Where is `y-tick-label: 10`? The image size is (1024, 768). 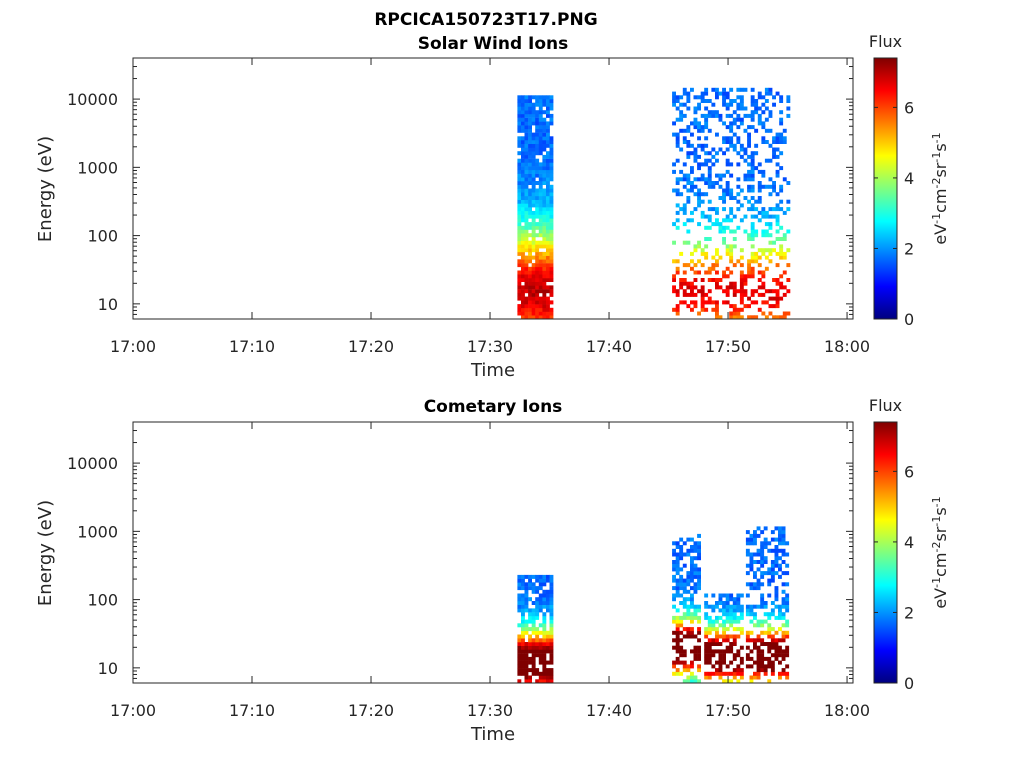 y-tick-label: 10 is located at coordinates (108, 304).